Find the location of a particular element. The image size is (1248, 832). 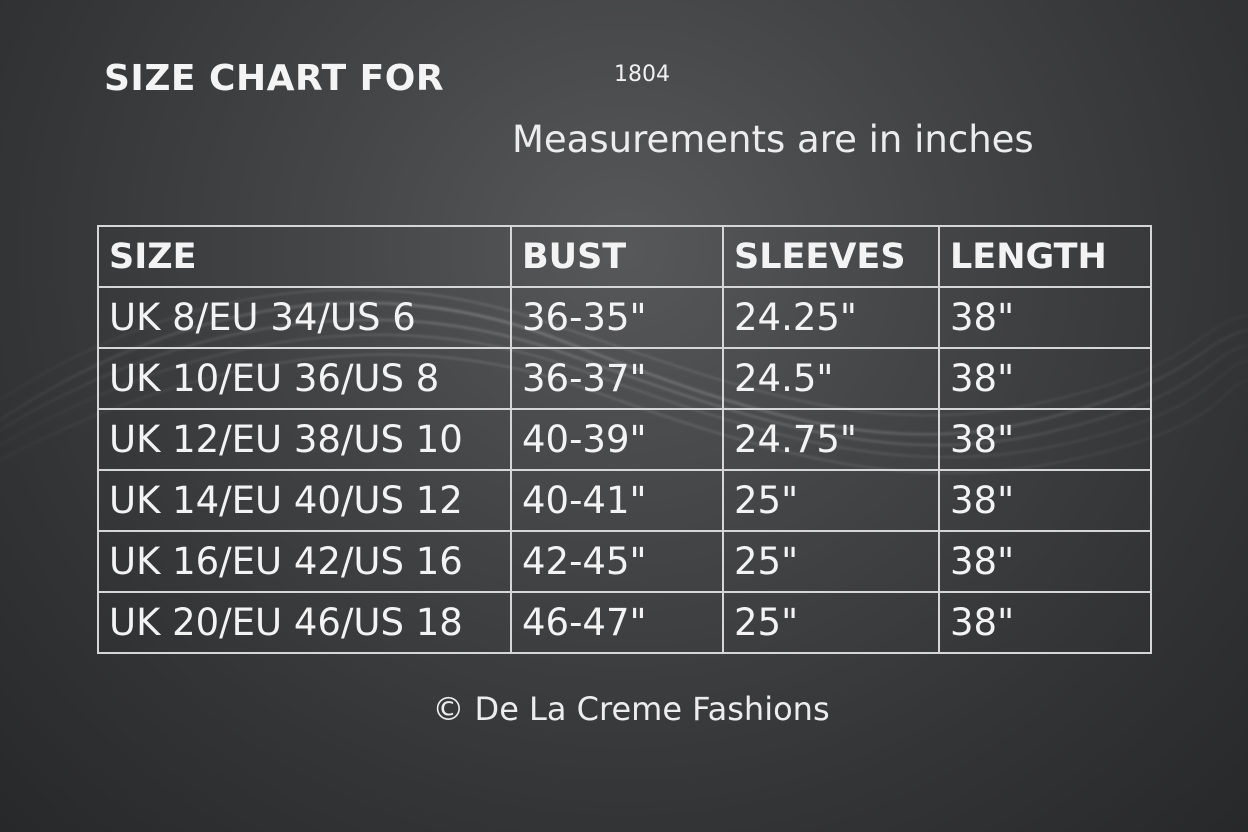

table-row: UK 10/EU 36/US 8 36-37" 24.5" 38" is located at coordinates (624, 378).